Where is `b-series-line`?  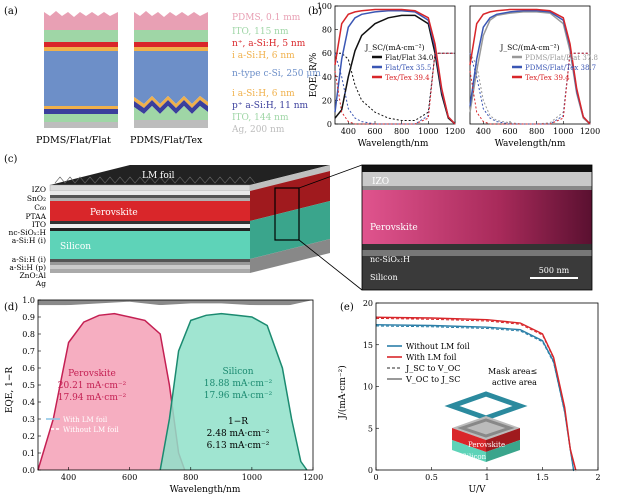 b-series-line is located at coordinates (395, 66).